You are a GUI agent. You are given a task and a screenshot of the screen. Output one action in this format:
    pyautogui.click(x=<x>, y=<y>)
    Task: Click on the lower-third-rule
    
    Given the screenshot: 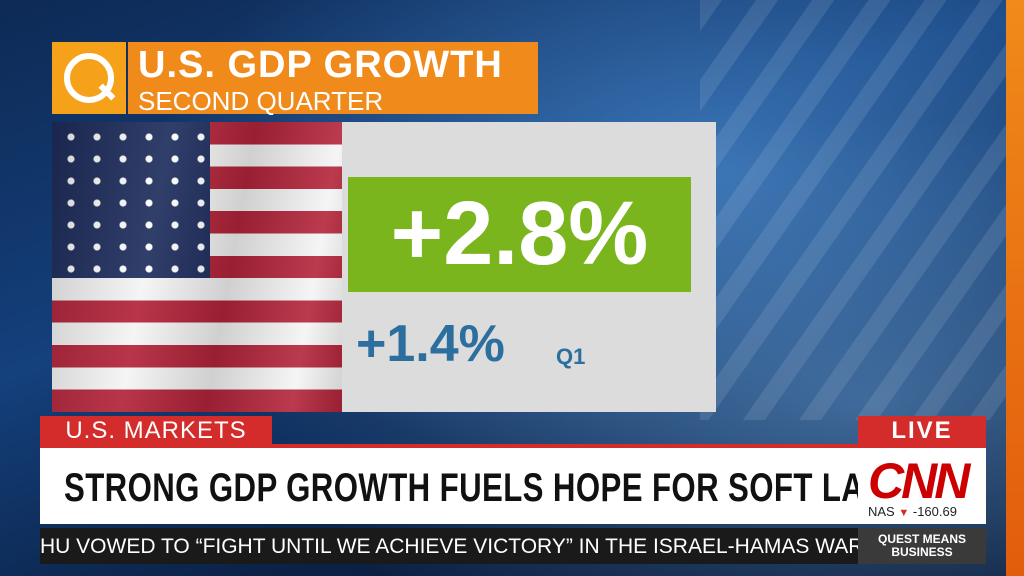 What is the action you would take?
    pyautogui.click(x=513, y=446)
    